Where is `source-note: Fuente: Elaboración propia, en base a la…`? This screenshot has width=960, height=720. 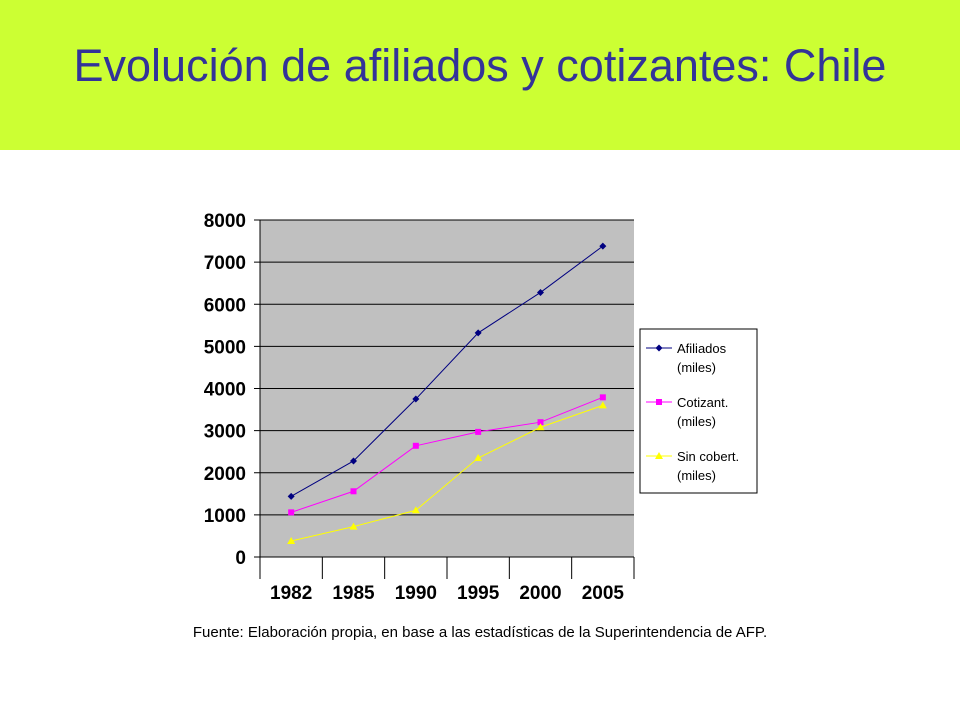
source-note: Fuente: Elaboración propia, en base a la… is located at coordinates (480, 632).